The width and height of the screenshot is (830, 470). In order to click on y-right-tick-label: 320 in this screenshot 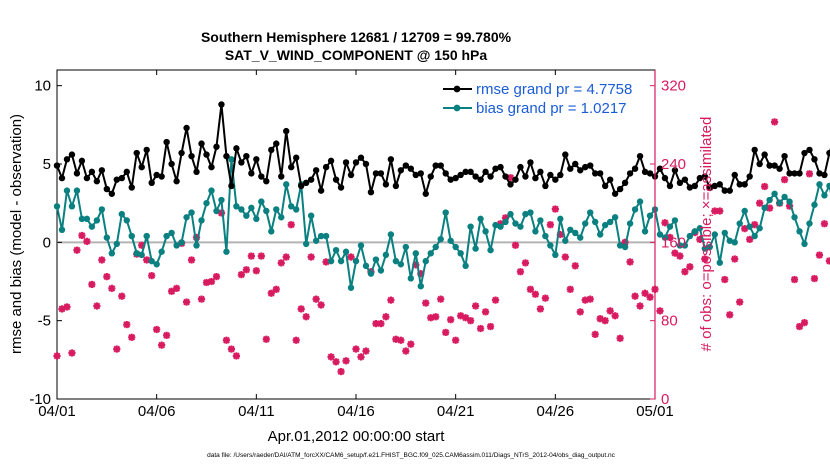, I will do `click(673, 86)`.